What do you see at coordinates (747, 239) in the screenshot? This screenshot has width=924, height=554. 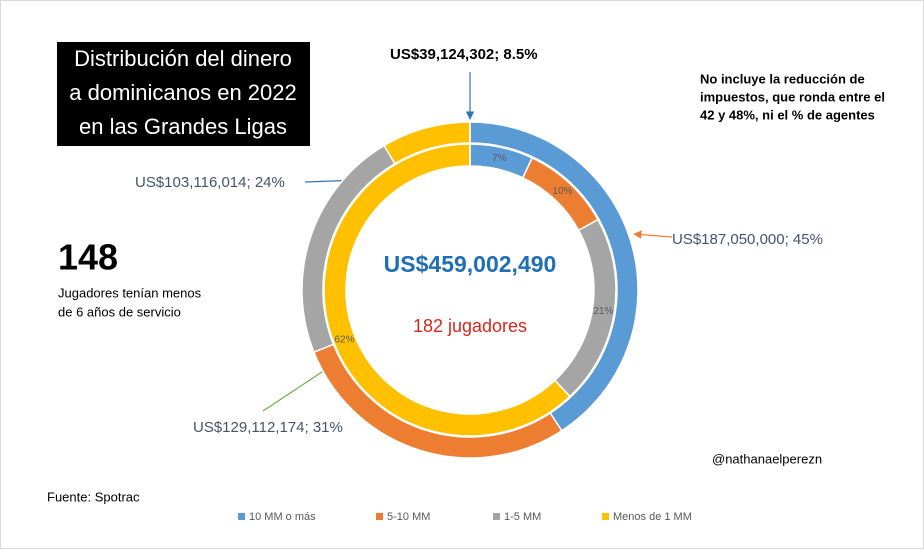 I see `data-label: US$187,050,000; 45%` at bounding box center [747, 239].